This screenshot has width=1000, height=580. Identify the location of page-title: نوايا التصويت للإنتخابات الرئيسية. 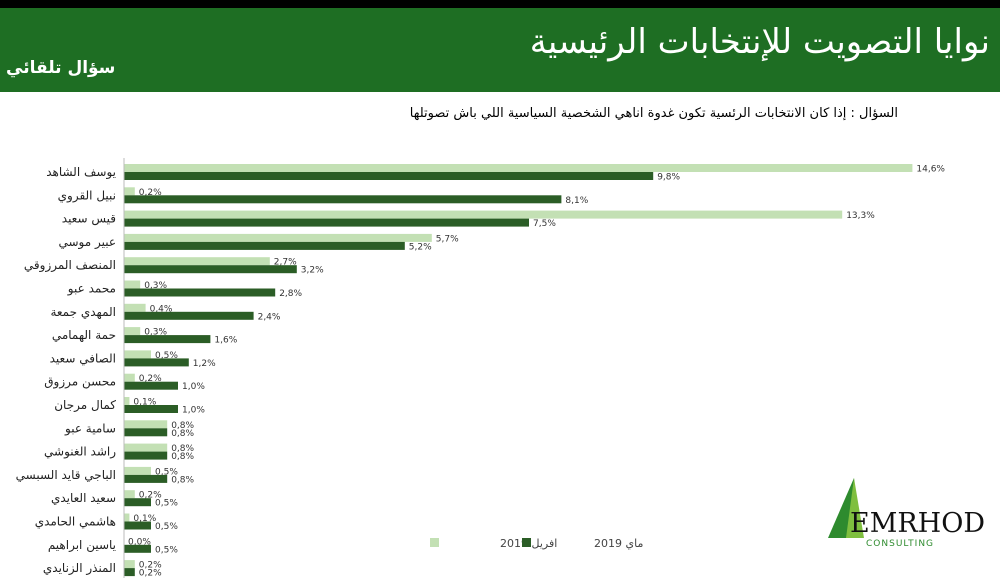
(759, 42).